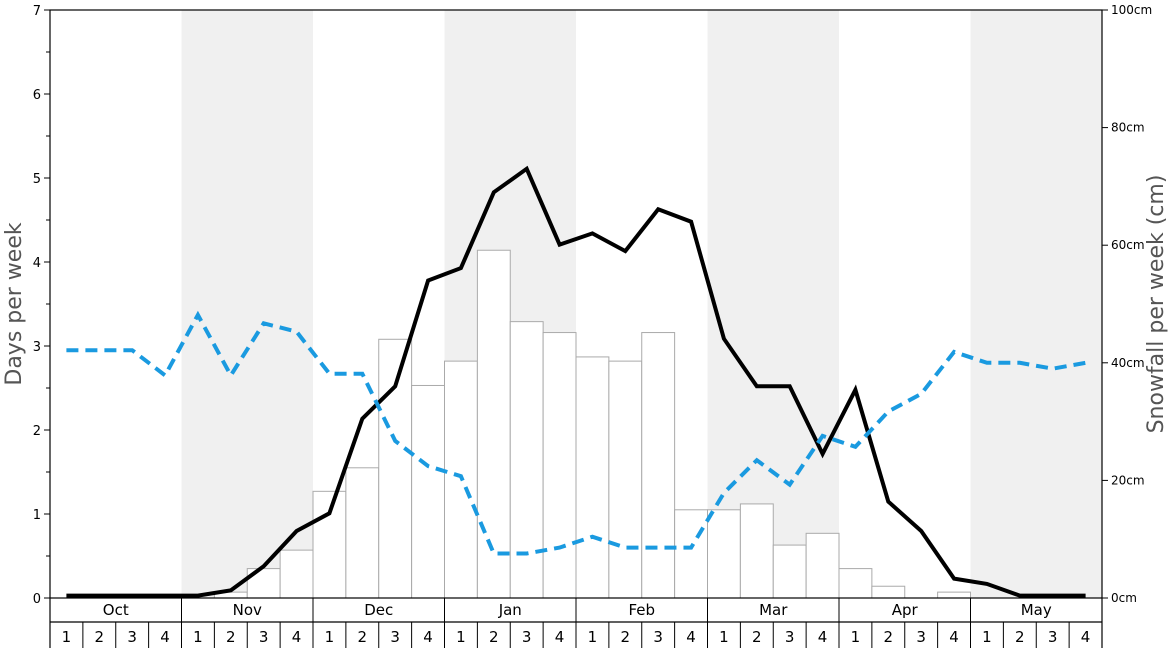 The height and width of the screenshot is (648, 1168). I want to click on left-tick-label: 4, so click(37, 263).